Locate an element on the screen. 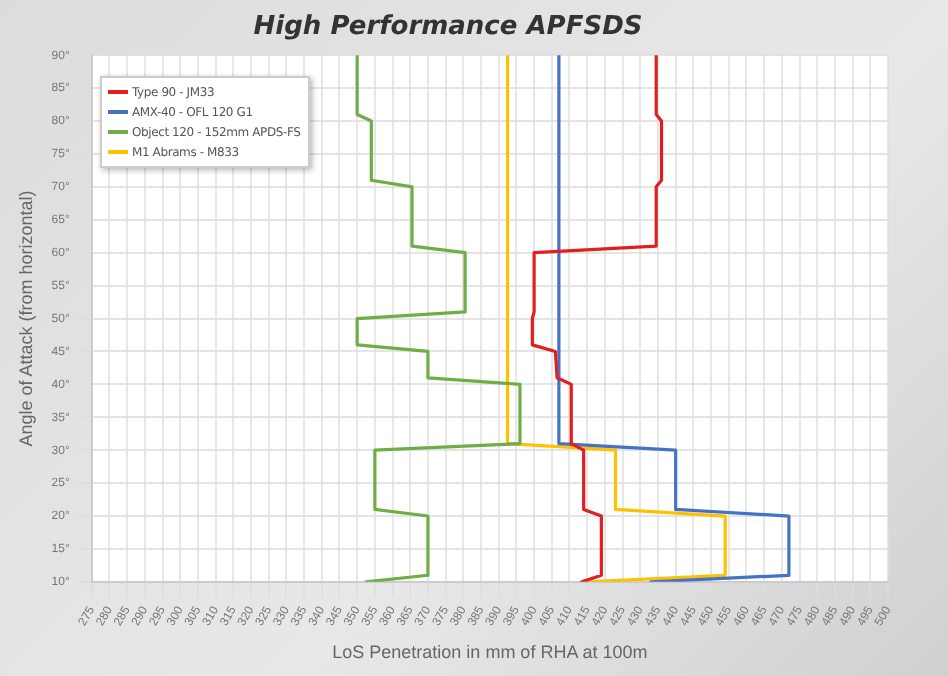 The height and width of the screenshot is (676, 948). chart-title: High Performance APFSDS is located at coordinates (448, 27).